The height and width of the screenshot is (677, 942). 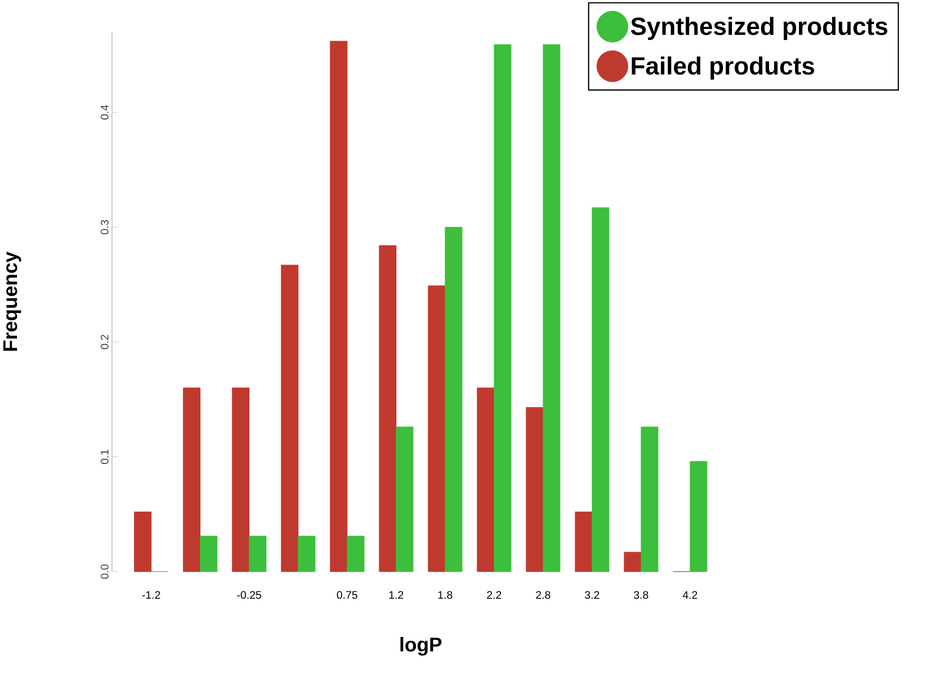 I want to click on x-tick-label: 2.2, so click(x=494, y=594).